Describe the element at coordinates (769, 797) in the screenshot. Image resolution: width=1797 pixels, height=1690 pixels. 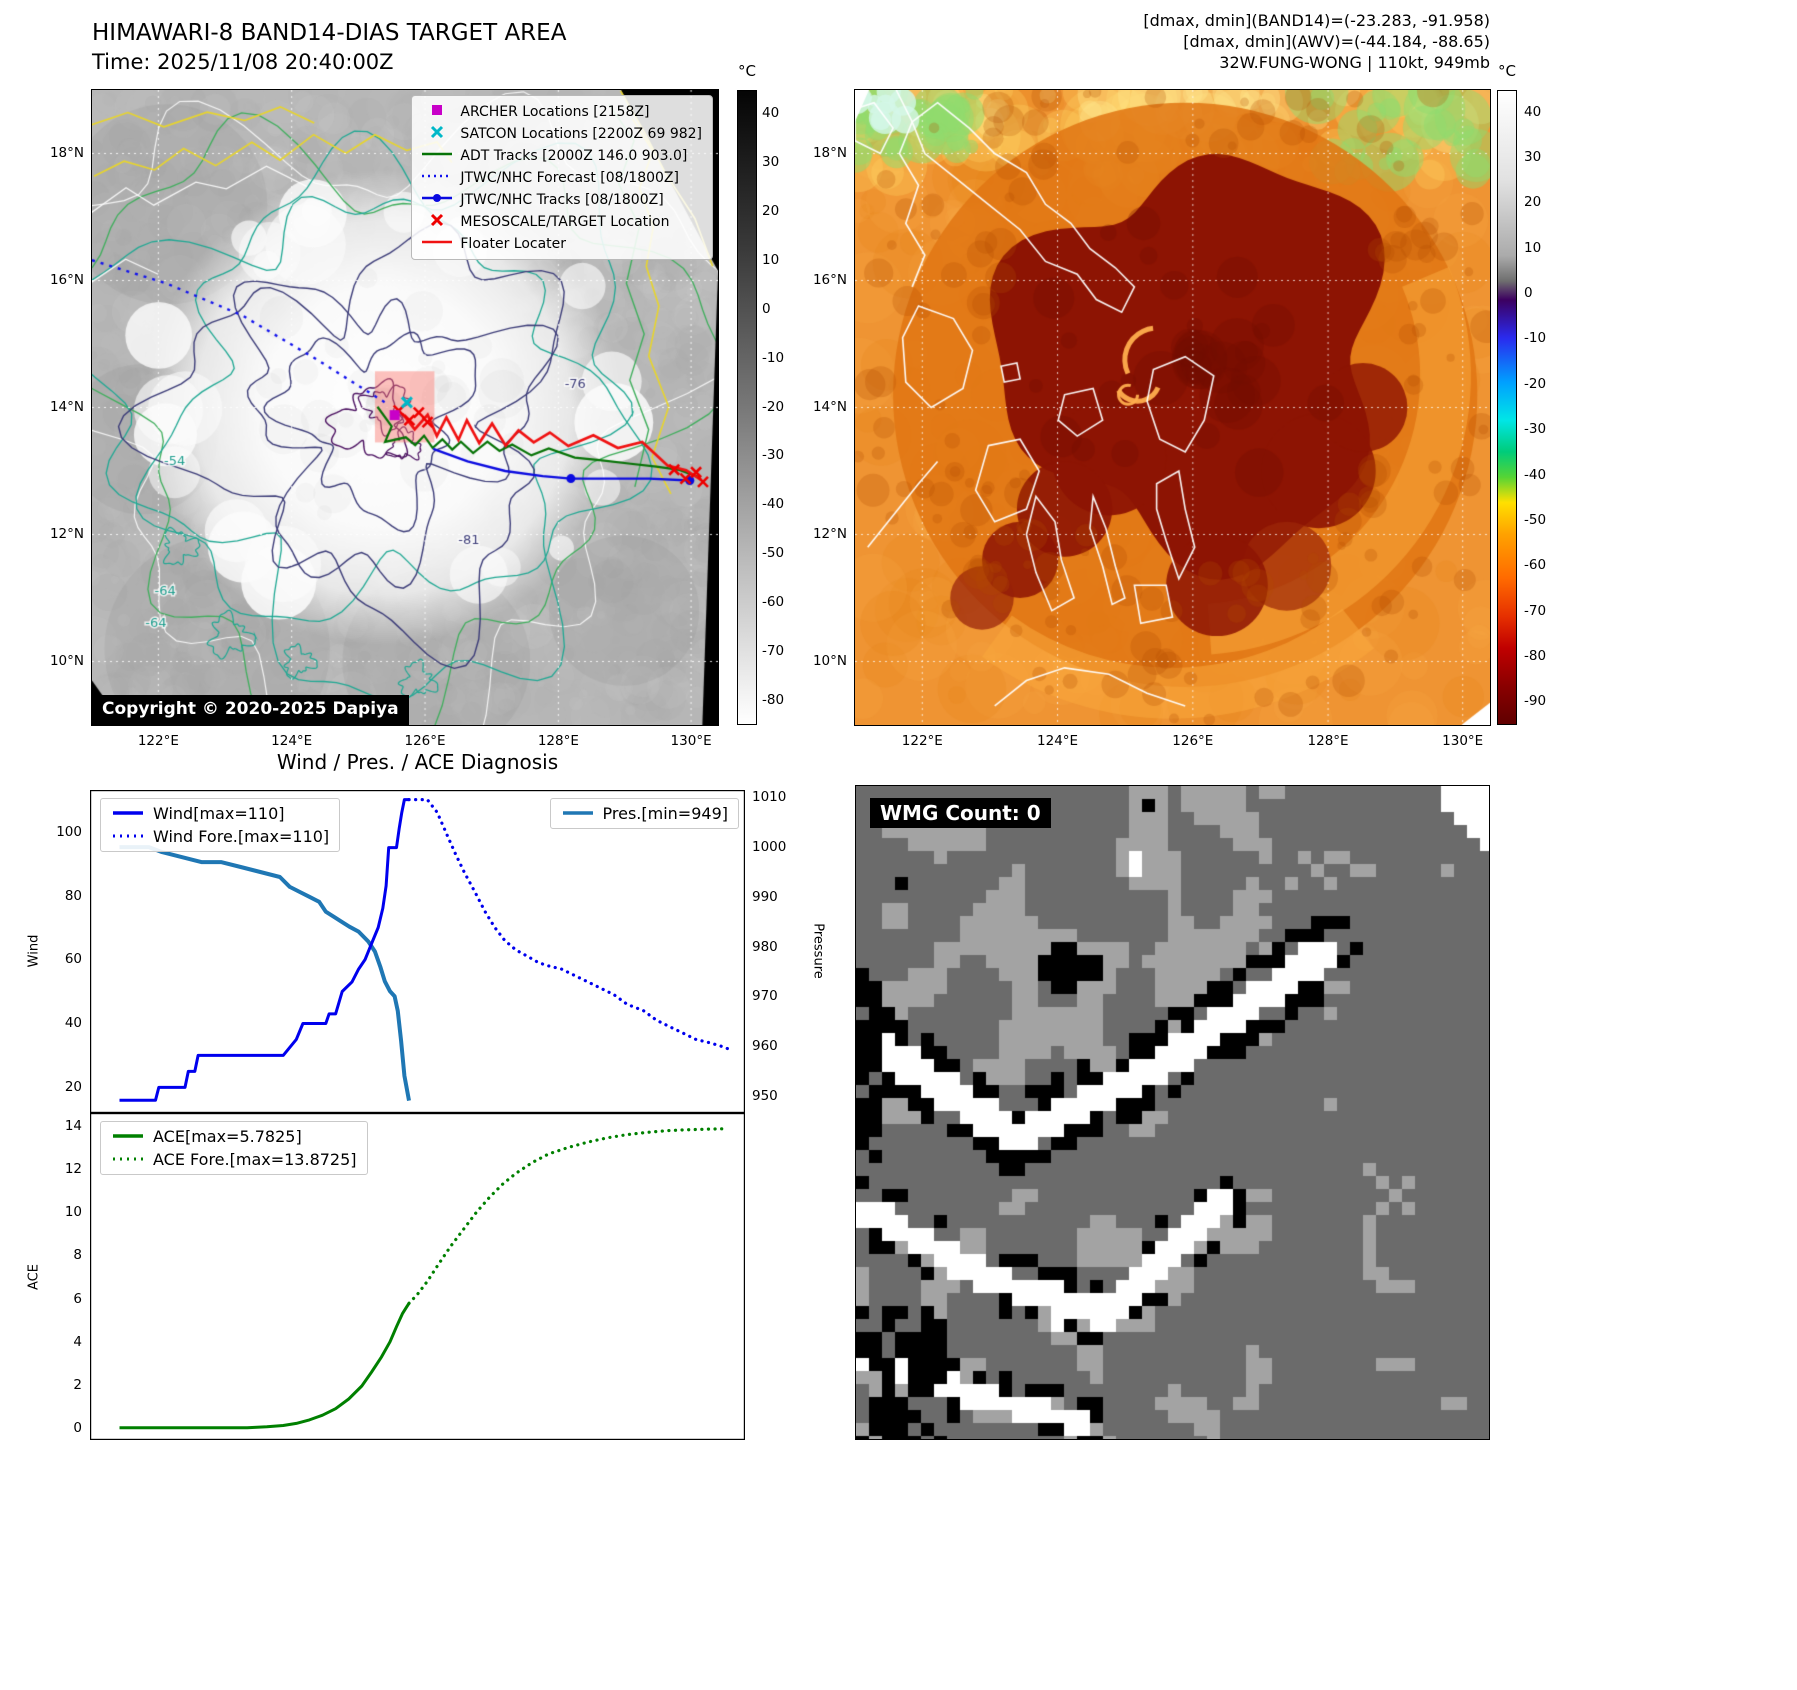
I see `pressure-tick-label: 1010` at that location.